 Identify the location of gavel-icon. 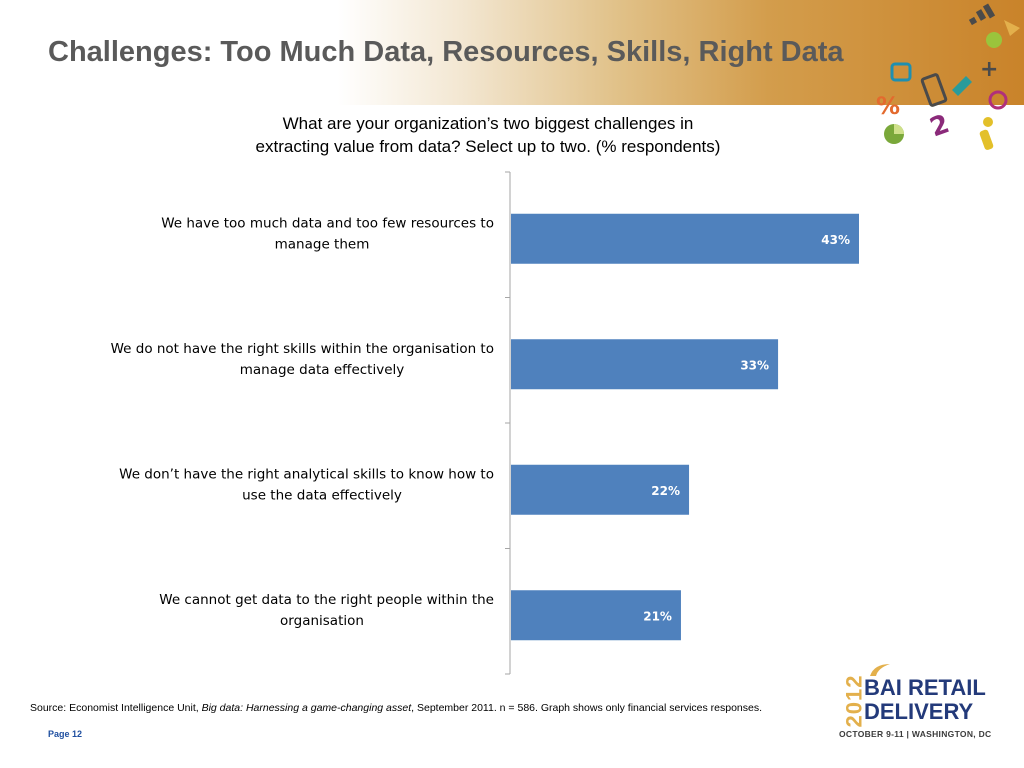
(962, 86).